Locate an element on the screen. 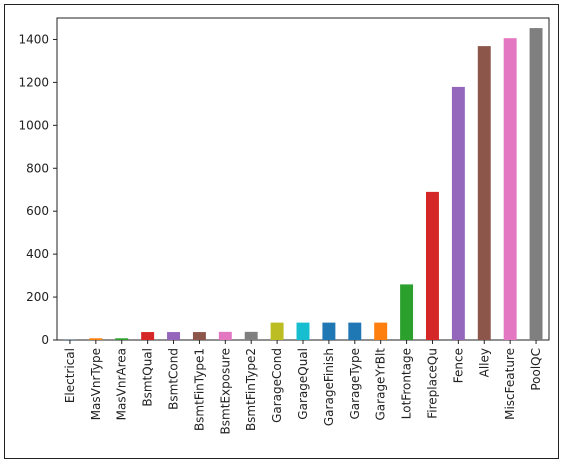 The width and height of the screenshot is (565, 464). x-tick-label: FireplaceQu is located at coordinates (432, 383).